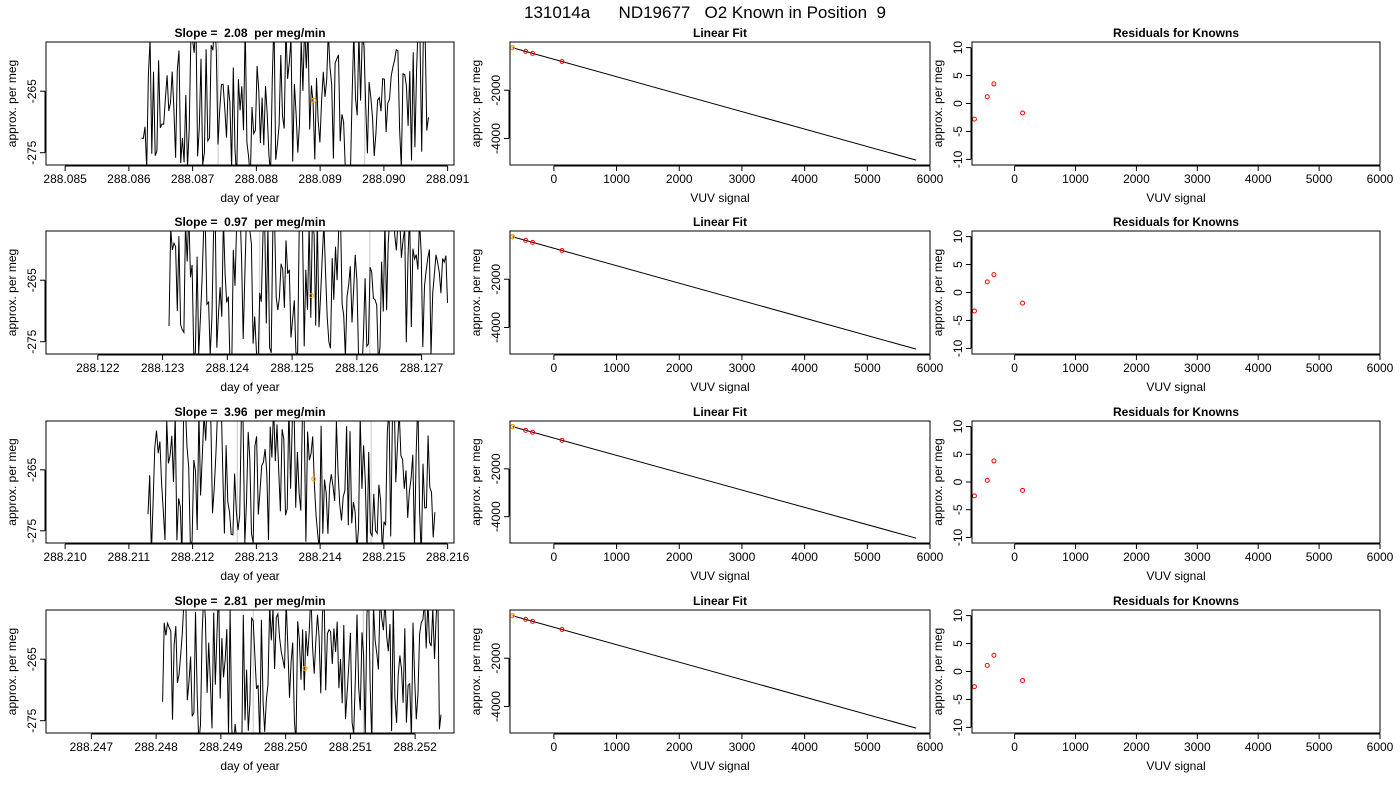  I want to click on x-tick-label: 288.123, so click(163, 368).